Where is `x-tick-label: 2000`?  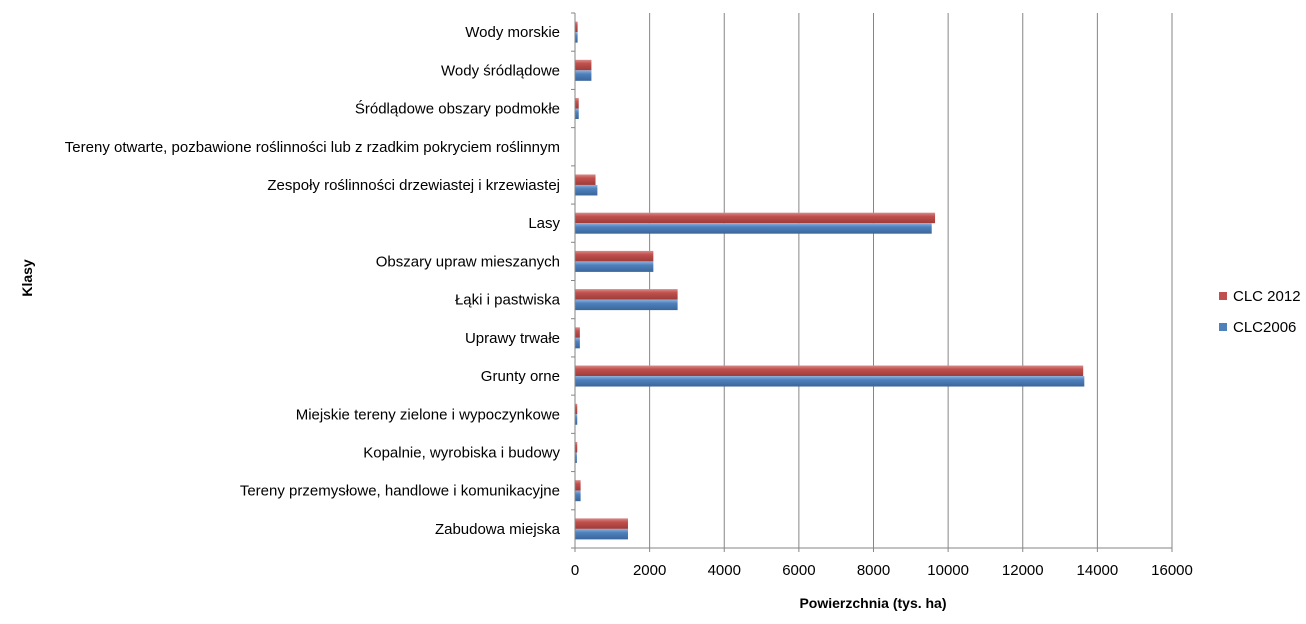
x-tick-label: 2000 is located at coordinates (649, 570).